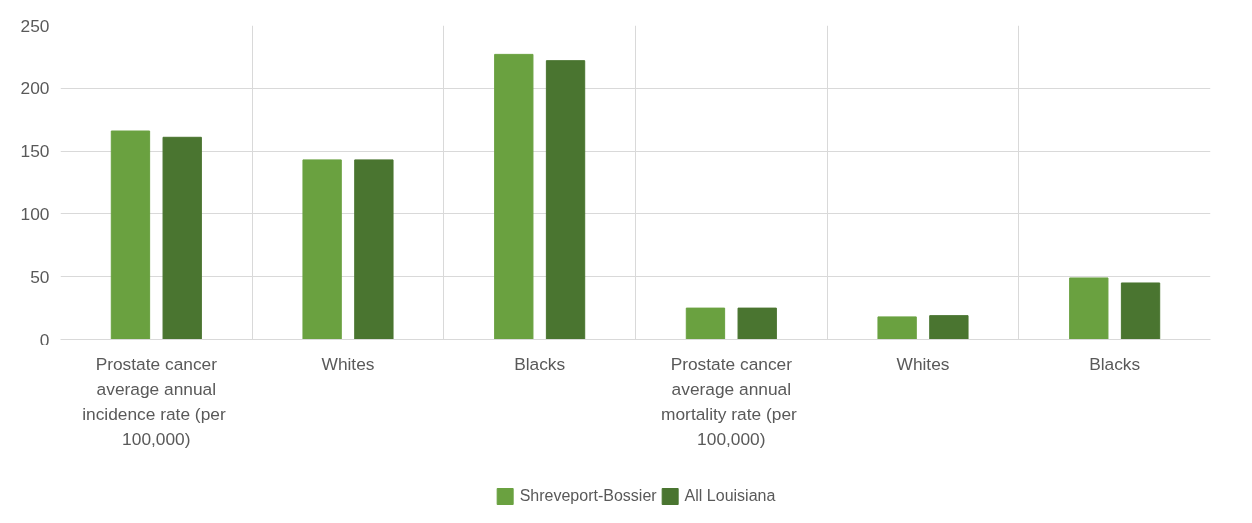 The image size is (1252, 523). I want to click on legend-label: Shreveport-Bossier, so click(588, 496).